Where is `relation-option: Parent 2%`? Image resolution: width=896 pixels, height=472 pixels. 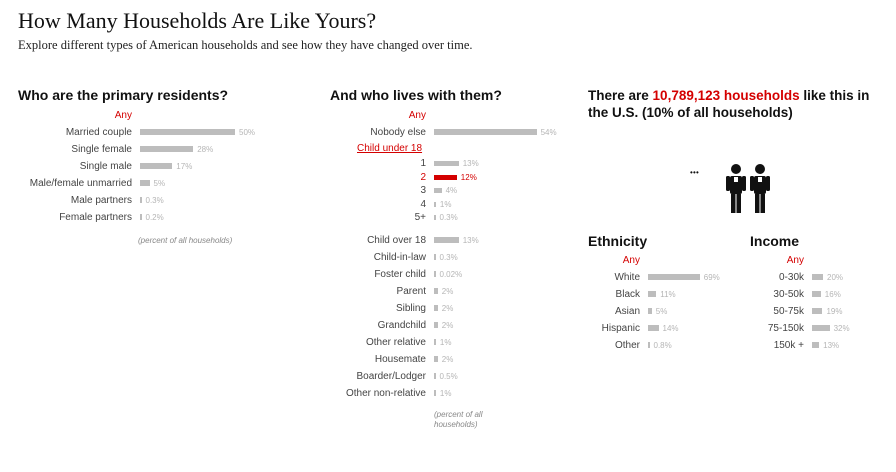 relation-option: Parent 2% is located at coordinates (392, 291).